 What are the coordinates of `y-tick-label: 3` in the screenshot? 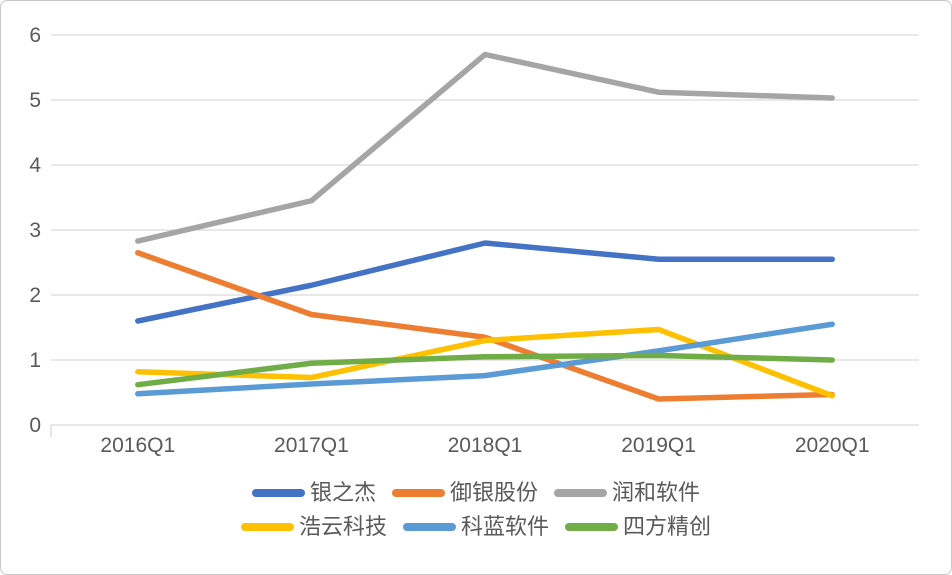 It's located at (35, 230).